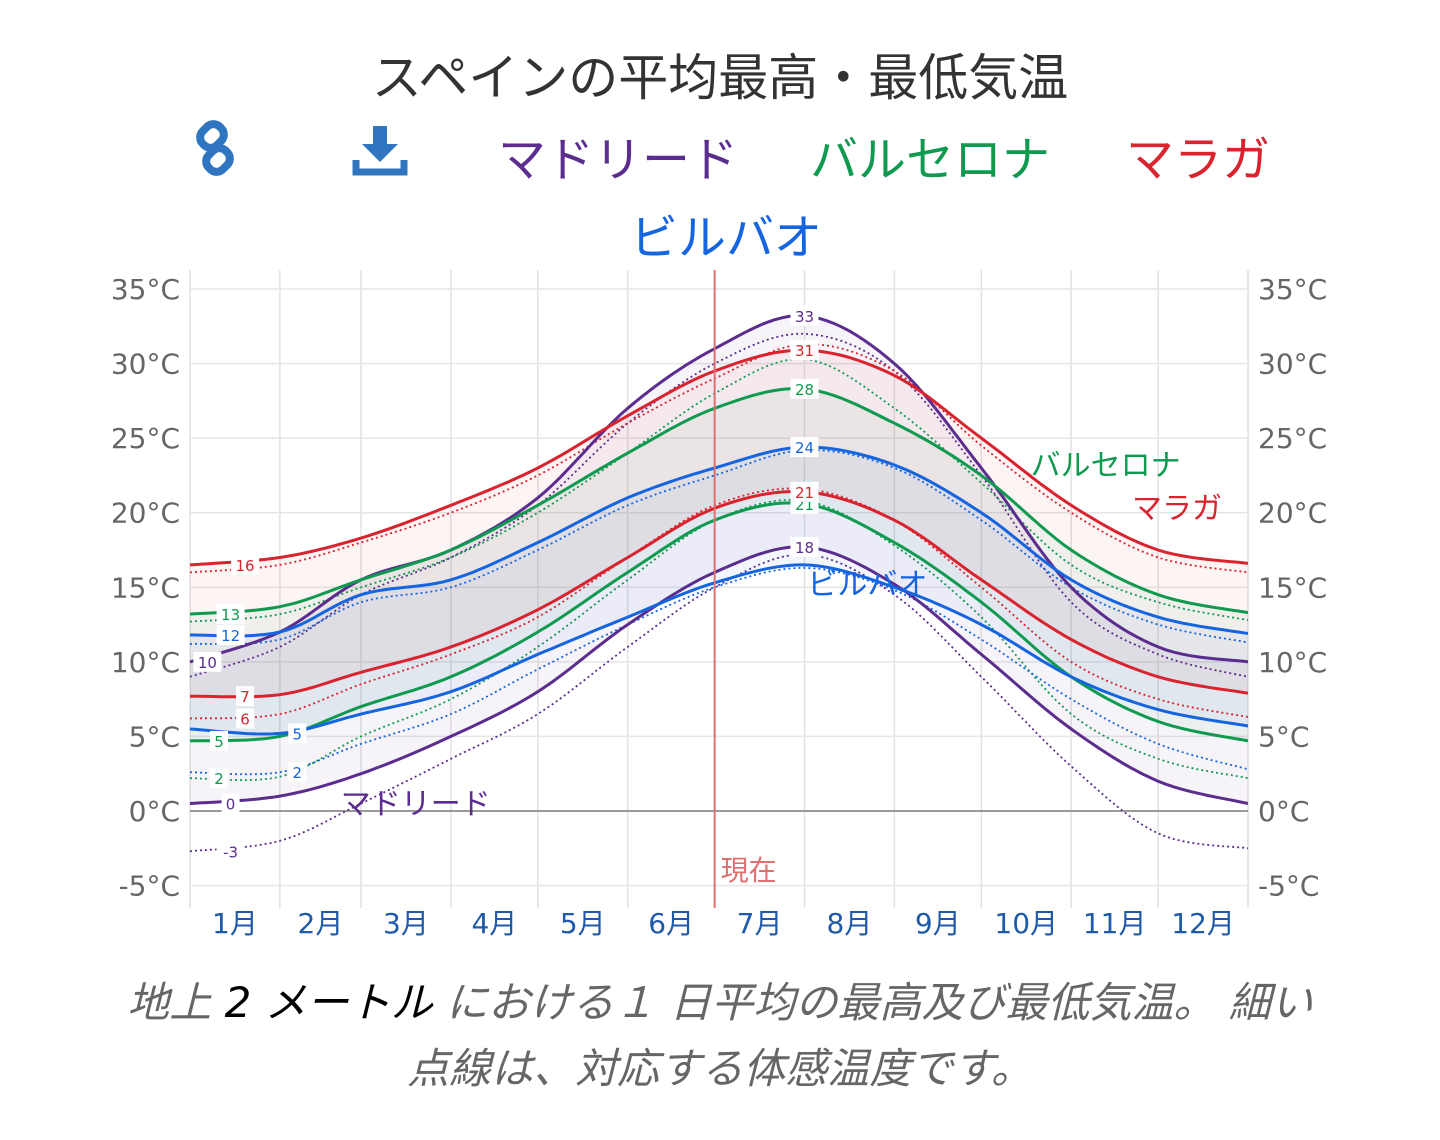 This screenshot has width=1440, height=1140. What do you see at coordinates (1283, 811) in the screenshot?
I see `y-tick-label-right: 0°C` at bounding box center [1283, 811].